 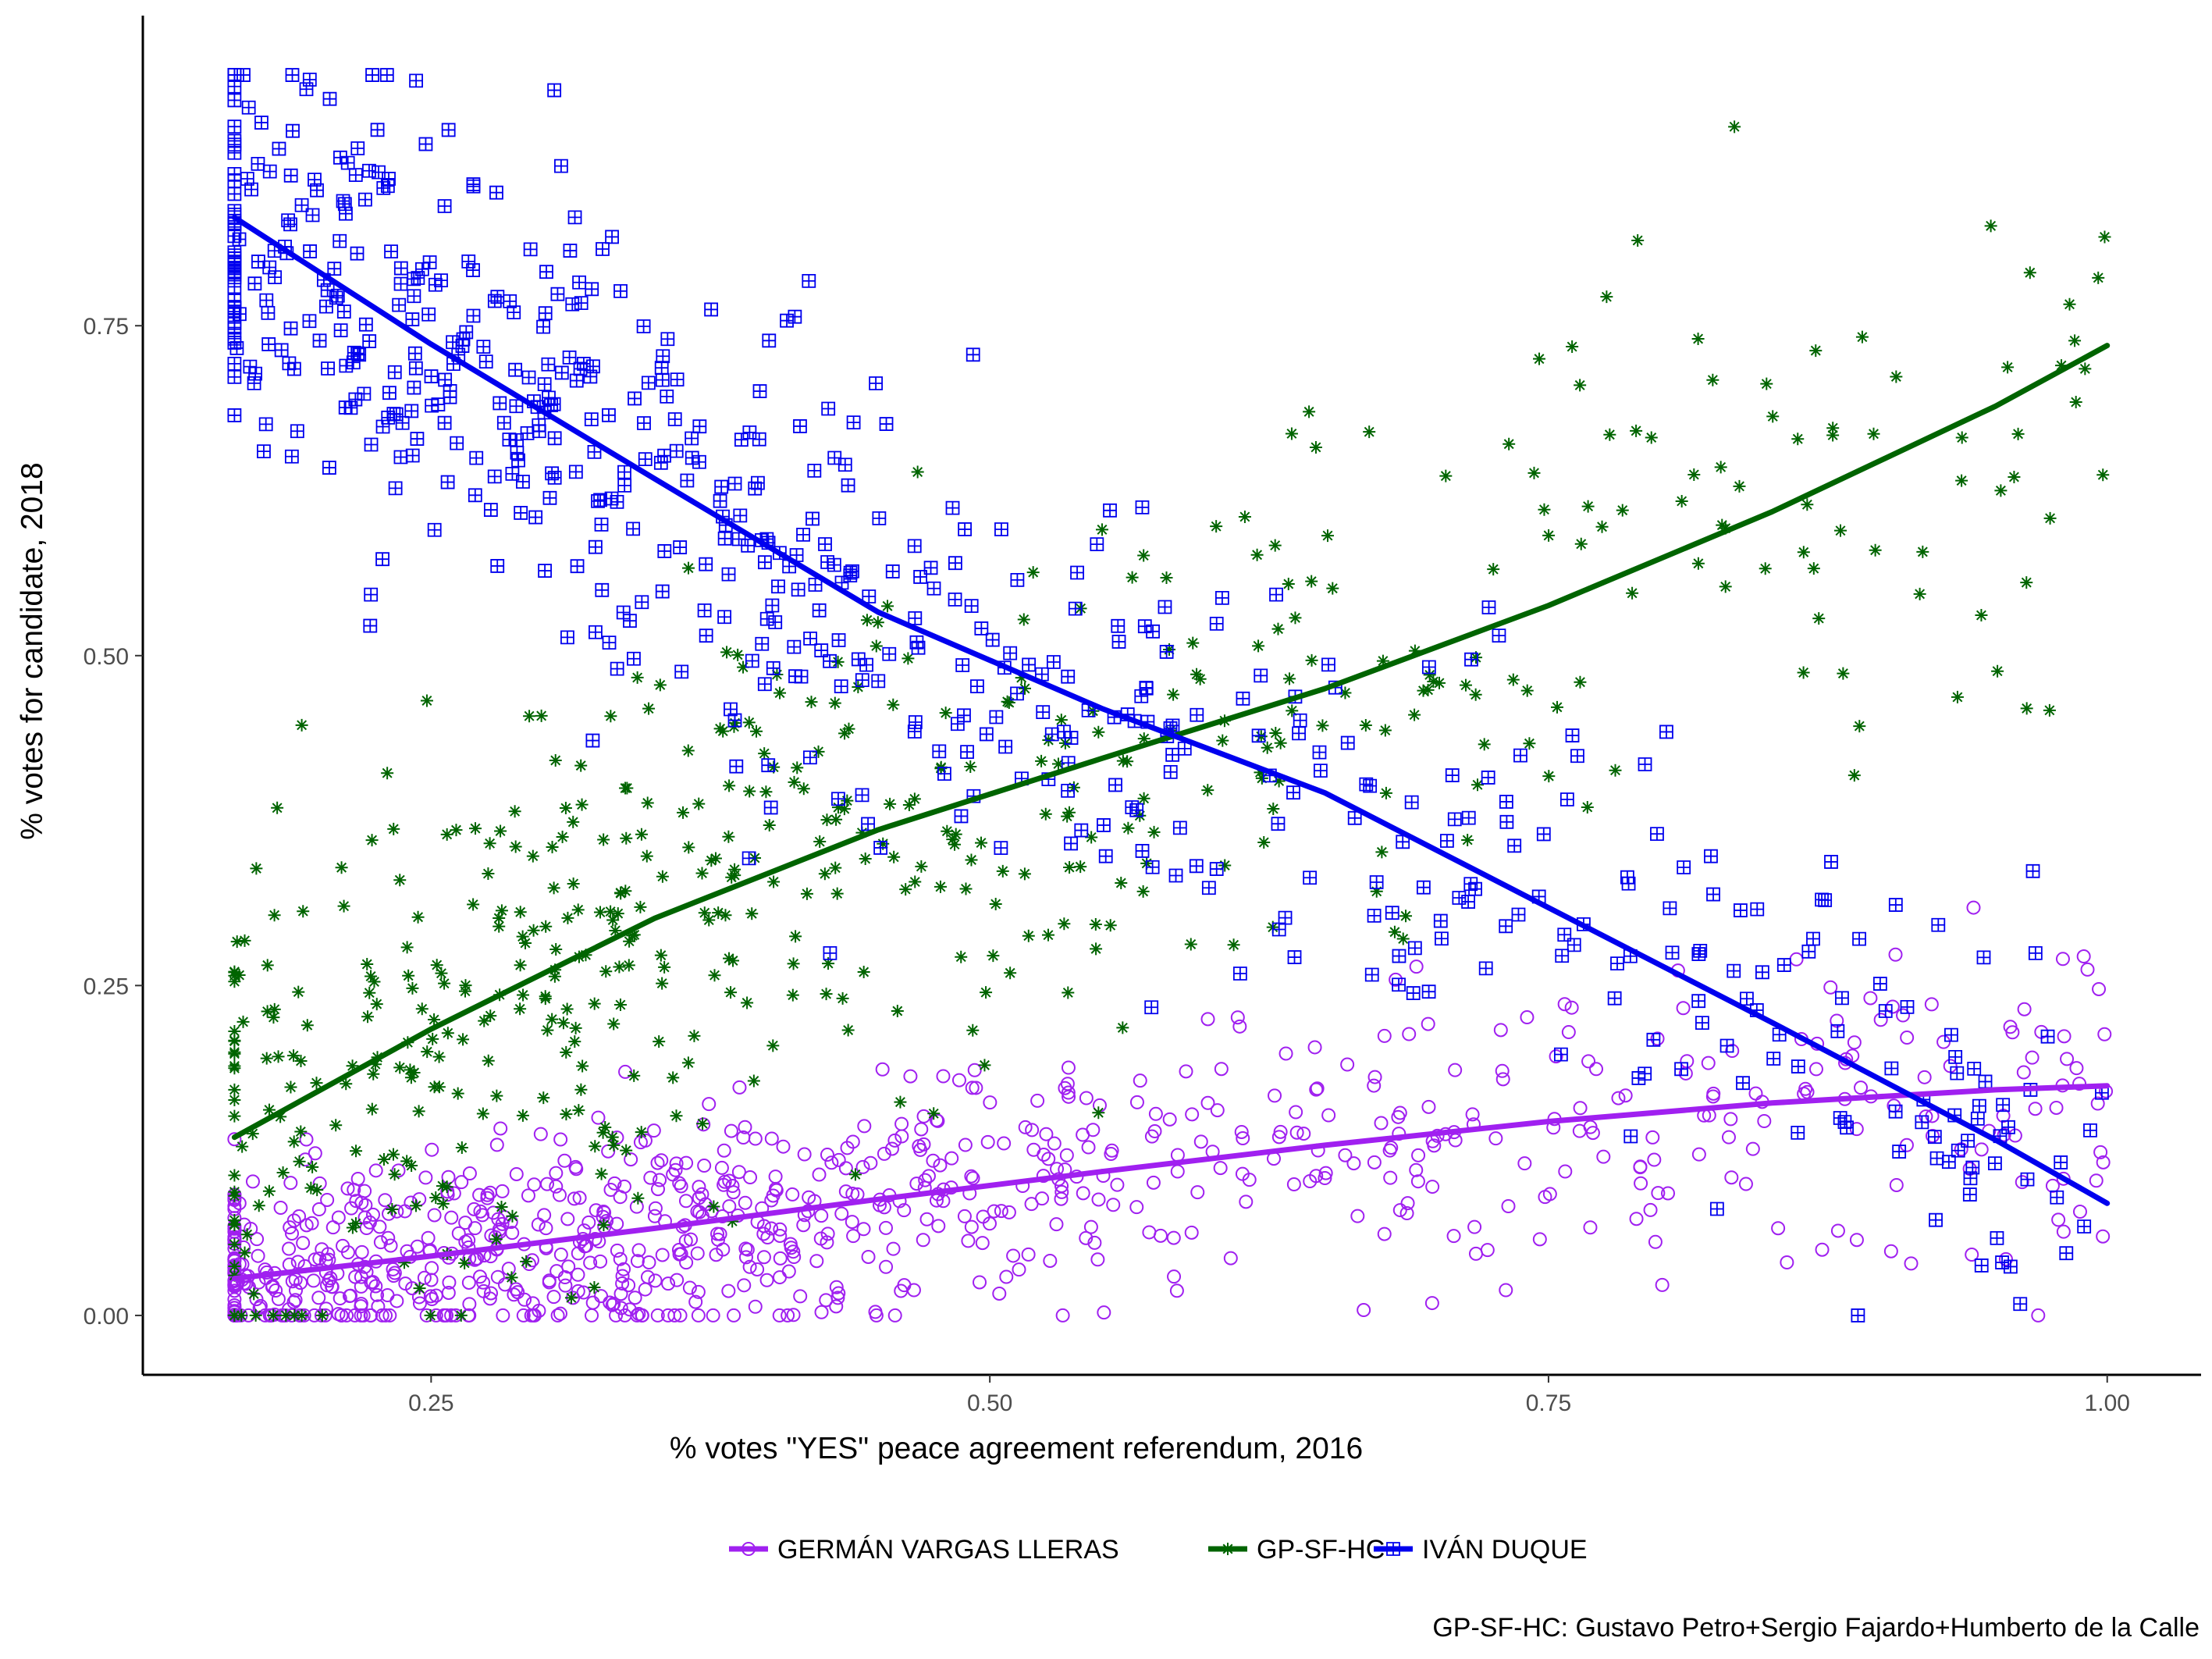 I want to click on x-tick-label: 0.75, so click(x=1549, y=1403).